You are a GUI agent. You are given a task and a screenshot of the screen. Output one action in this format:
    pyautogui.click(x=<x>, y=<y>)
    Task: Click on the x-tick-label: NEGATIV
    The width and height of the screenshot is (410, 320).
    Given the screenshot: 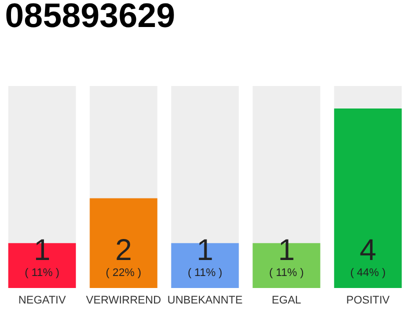 What is the action you would take?
    pyautogui.click(x=42, y=300)
    